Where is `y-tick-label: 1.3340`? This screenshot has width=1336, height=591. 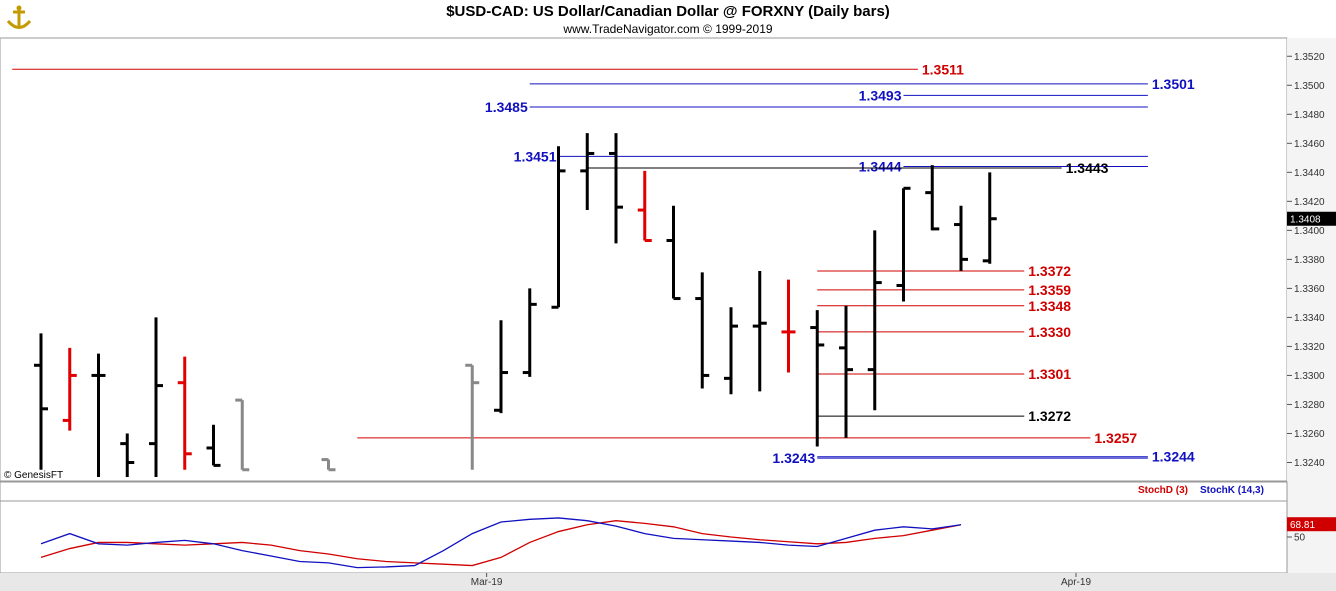 y-tick-label: 1.3340 is located at coordinates (1309, 318).